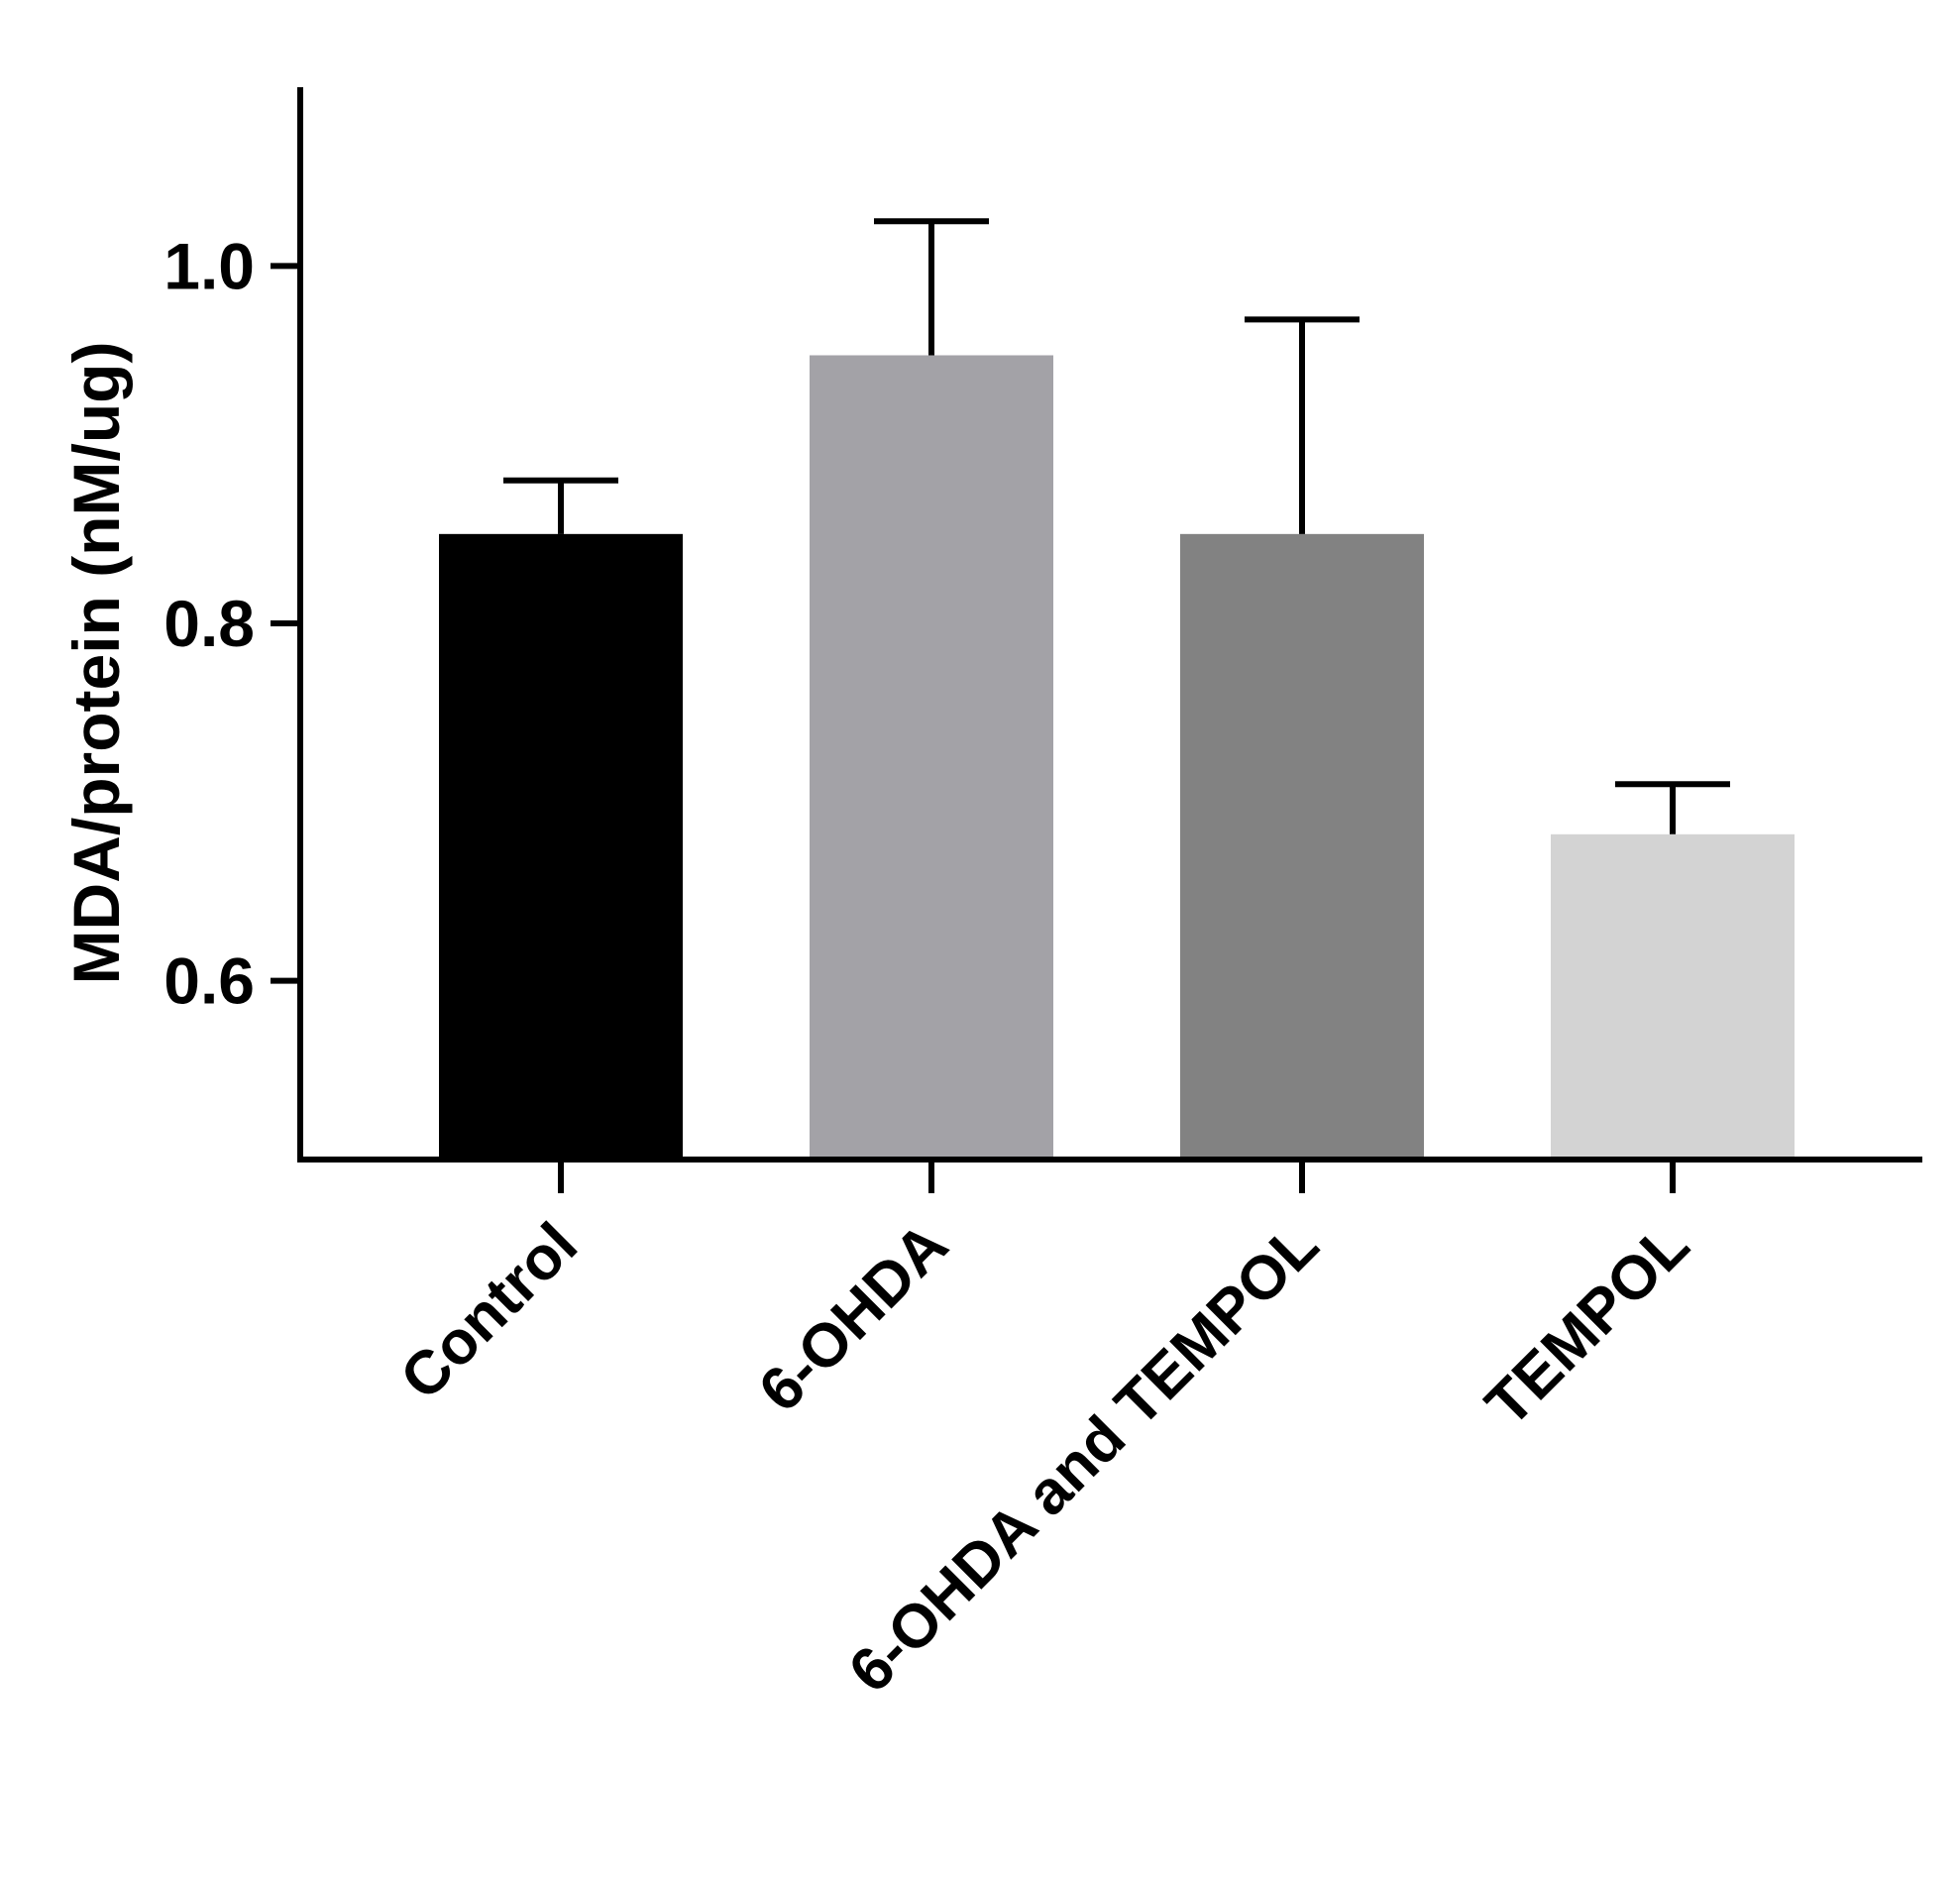 This screenshot has height=1883, width=1960. I want to click on x-tick-label-3: TEMPOL, so click(1586, 1324).